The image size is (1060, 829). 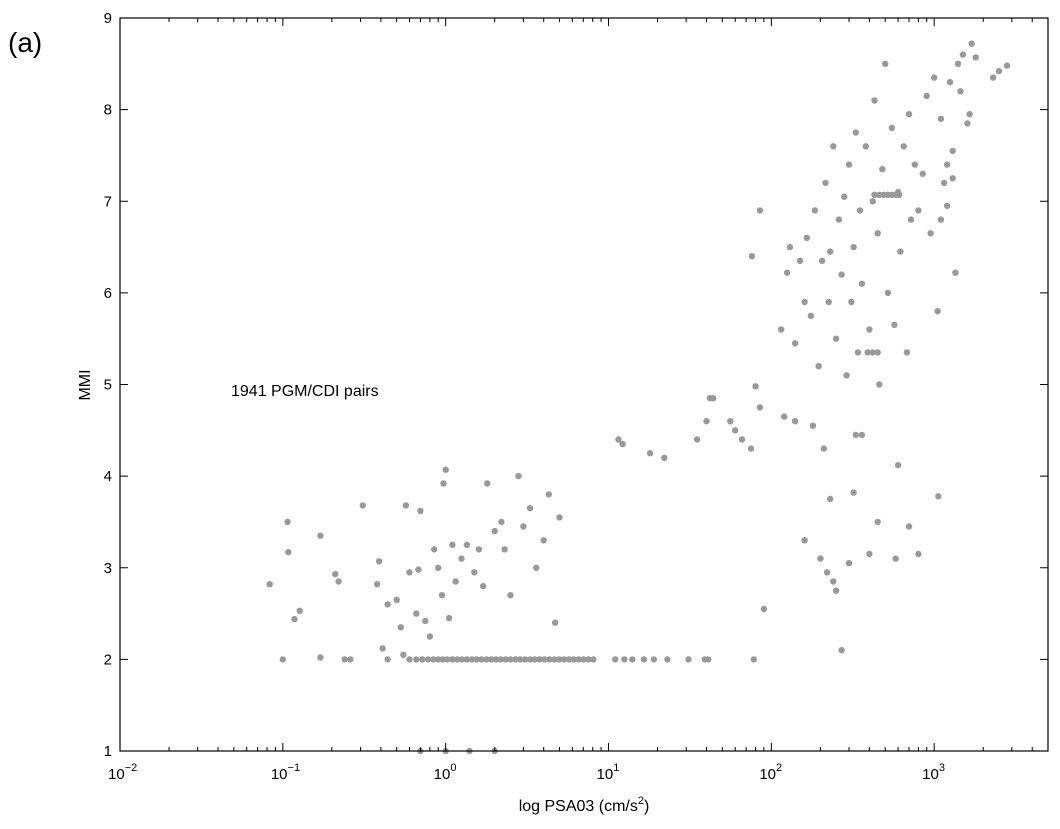 What do you see at coordinates (641, 801) in the screenshot?
I see `x-axis-label-exponent: 2` at bounding box center [641, 801].